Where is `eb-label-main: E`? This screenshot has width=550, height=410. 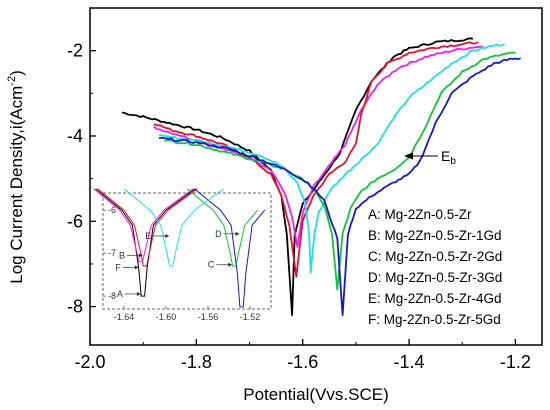
eb-label-main: E is located at coordinates (445, 156).